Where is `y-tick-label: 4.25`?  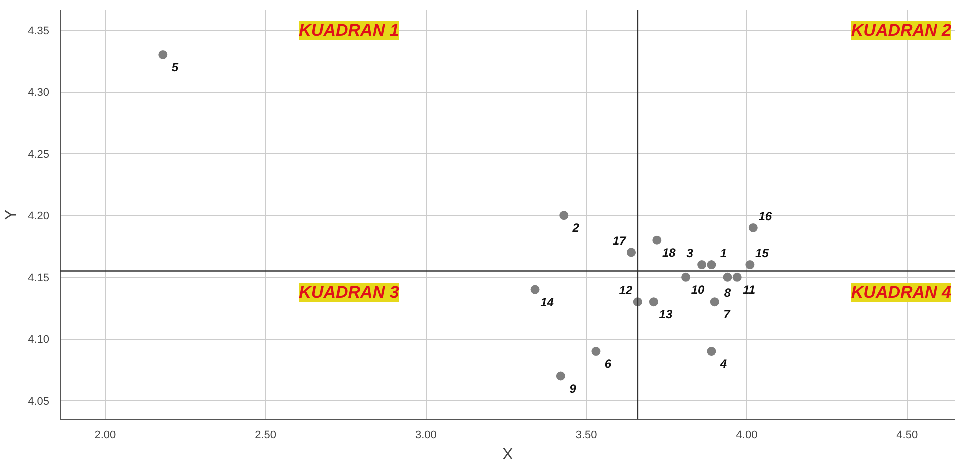 y-tick-label: 4.25 is located at coordinates (39, 154).